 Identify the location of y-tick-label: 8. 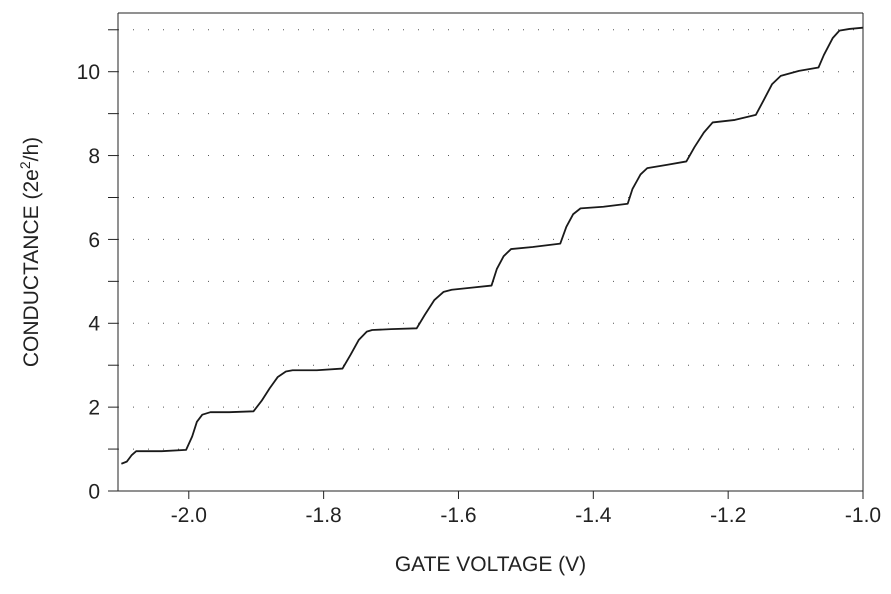
(94, 156).